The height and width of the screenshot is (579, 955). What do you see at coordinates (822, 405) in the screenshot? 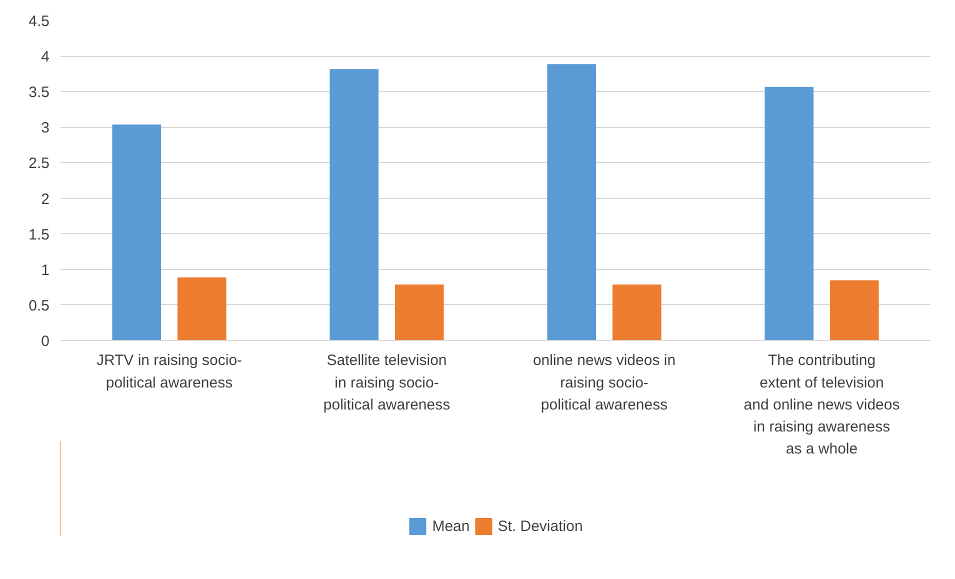
I see `x-tick-label: The contributing extent of television and online news videos in raising awareness as a whole` at bounding box center [822, 405].